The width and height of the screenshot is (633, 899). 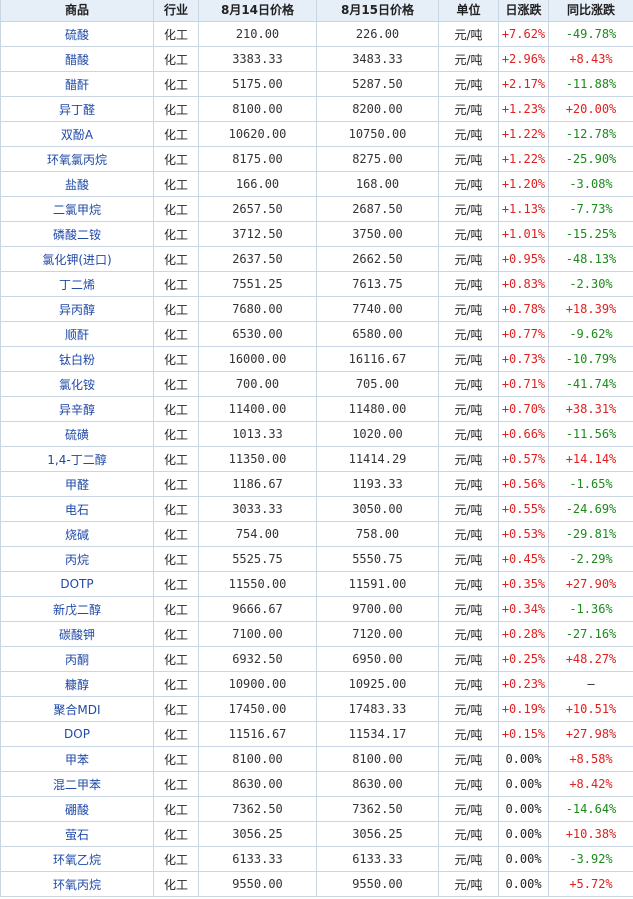 I want to click on commodity-name-link: 硫磺, so click(x=77, y=434).